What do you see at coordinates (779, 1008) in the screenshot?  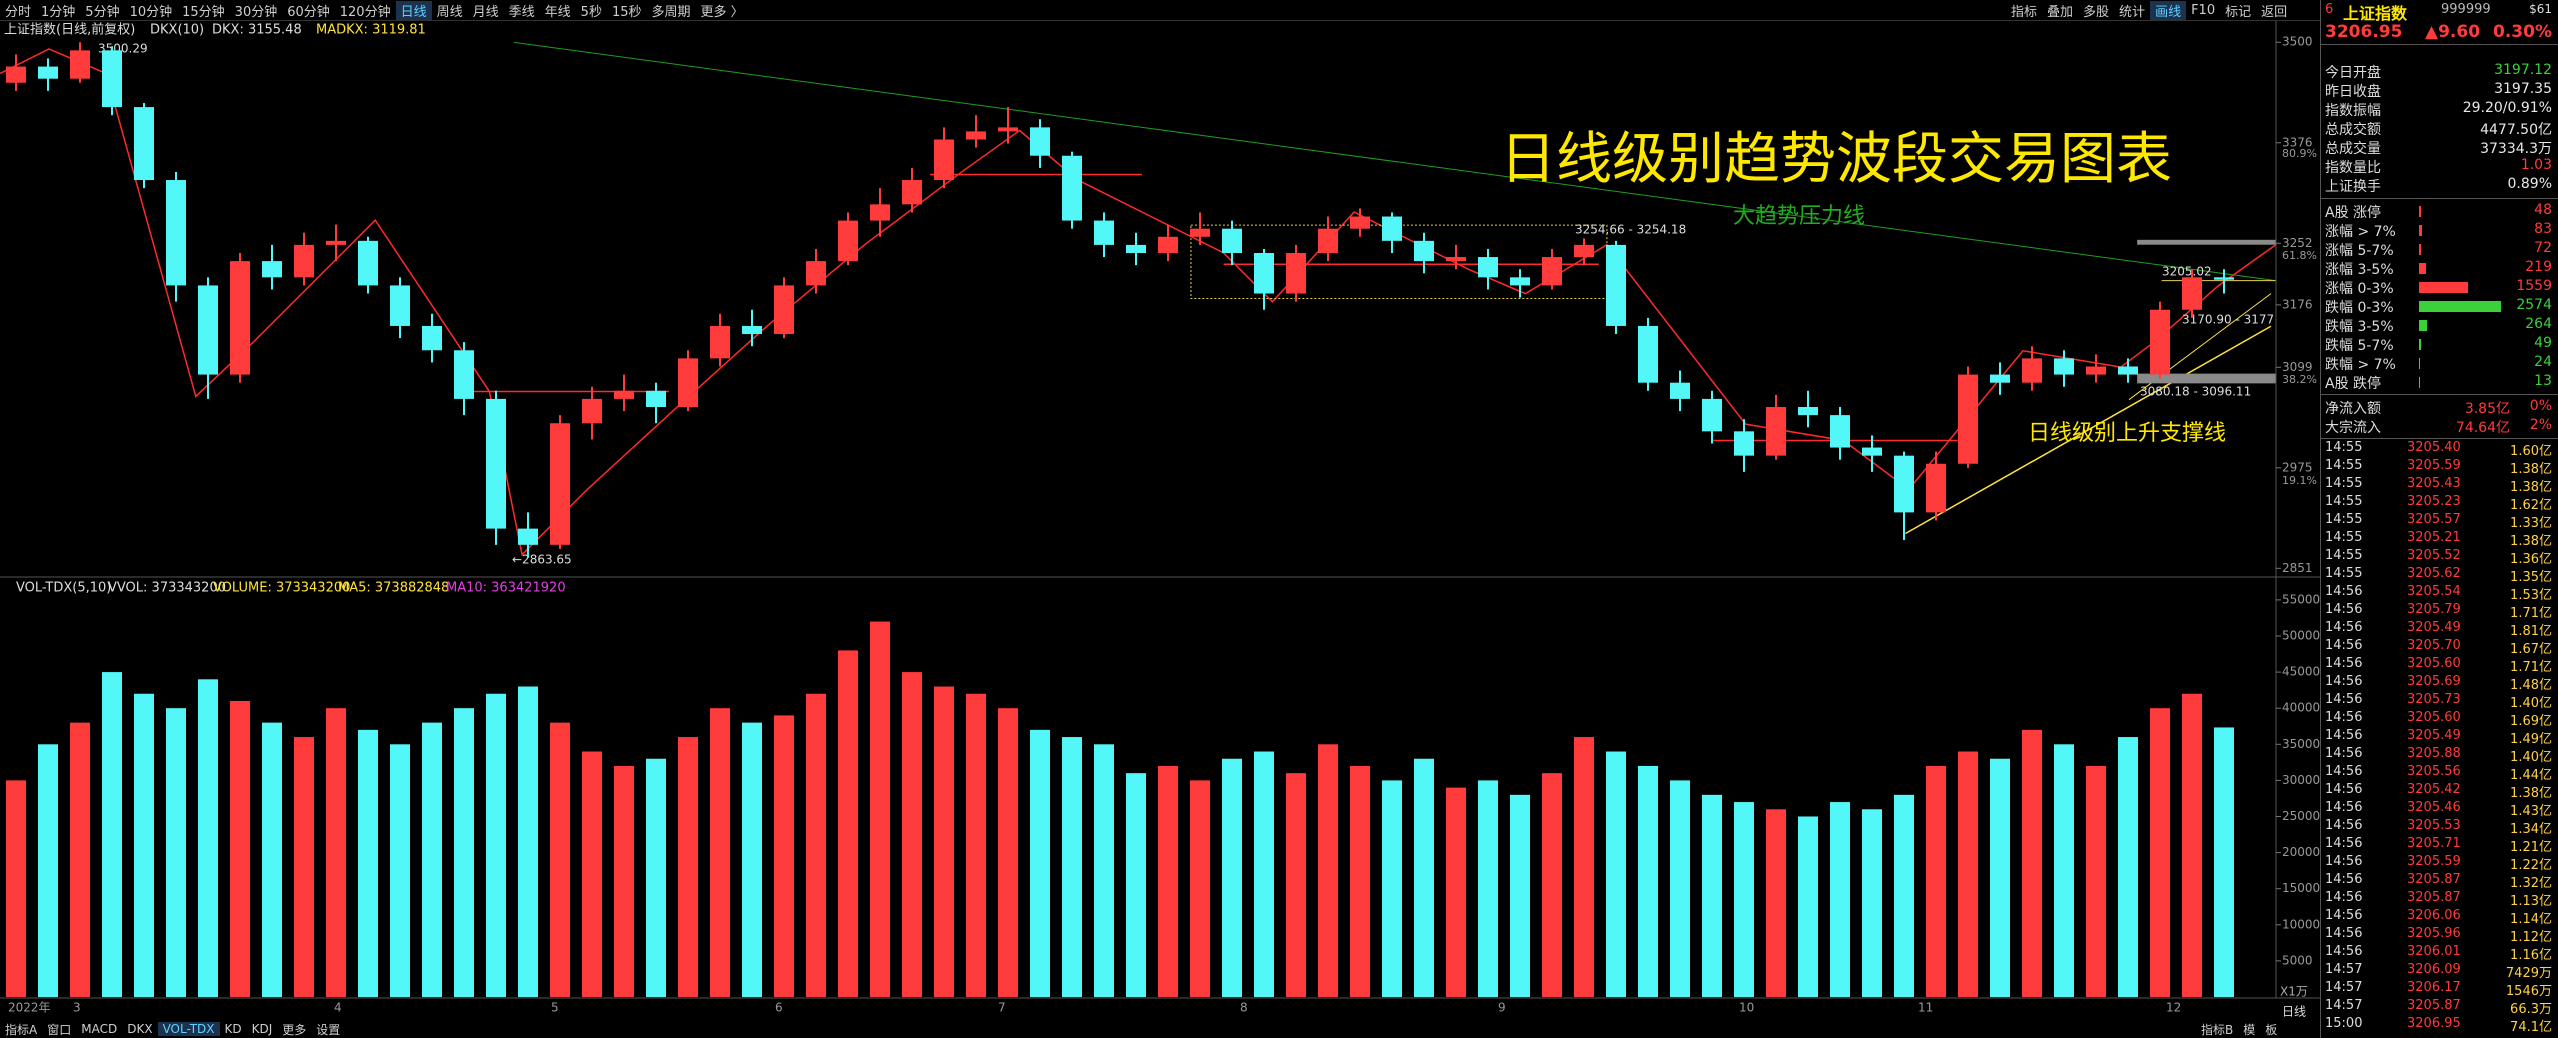 I see `x-tick-label: 6` at bounding box center [779, 1008].